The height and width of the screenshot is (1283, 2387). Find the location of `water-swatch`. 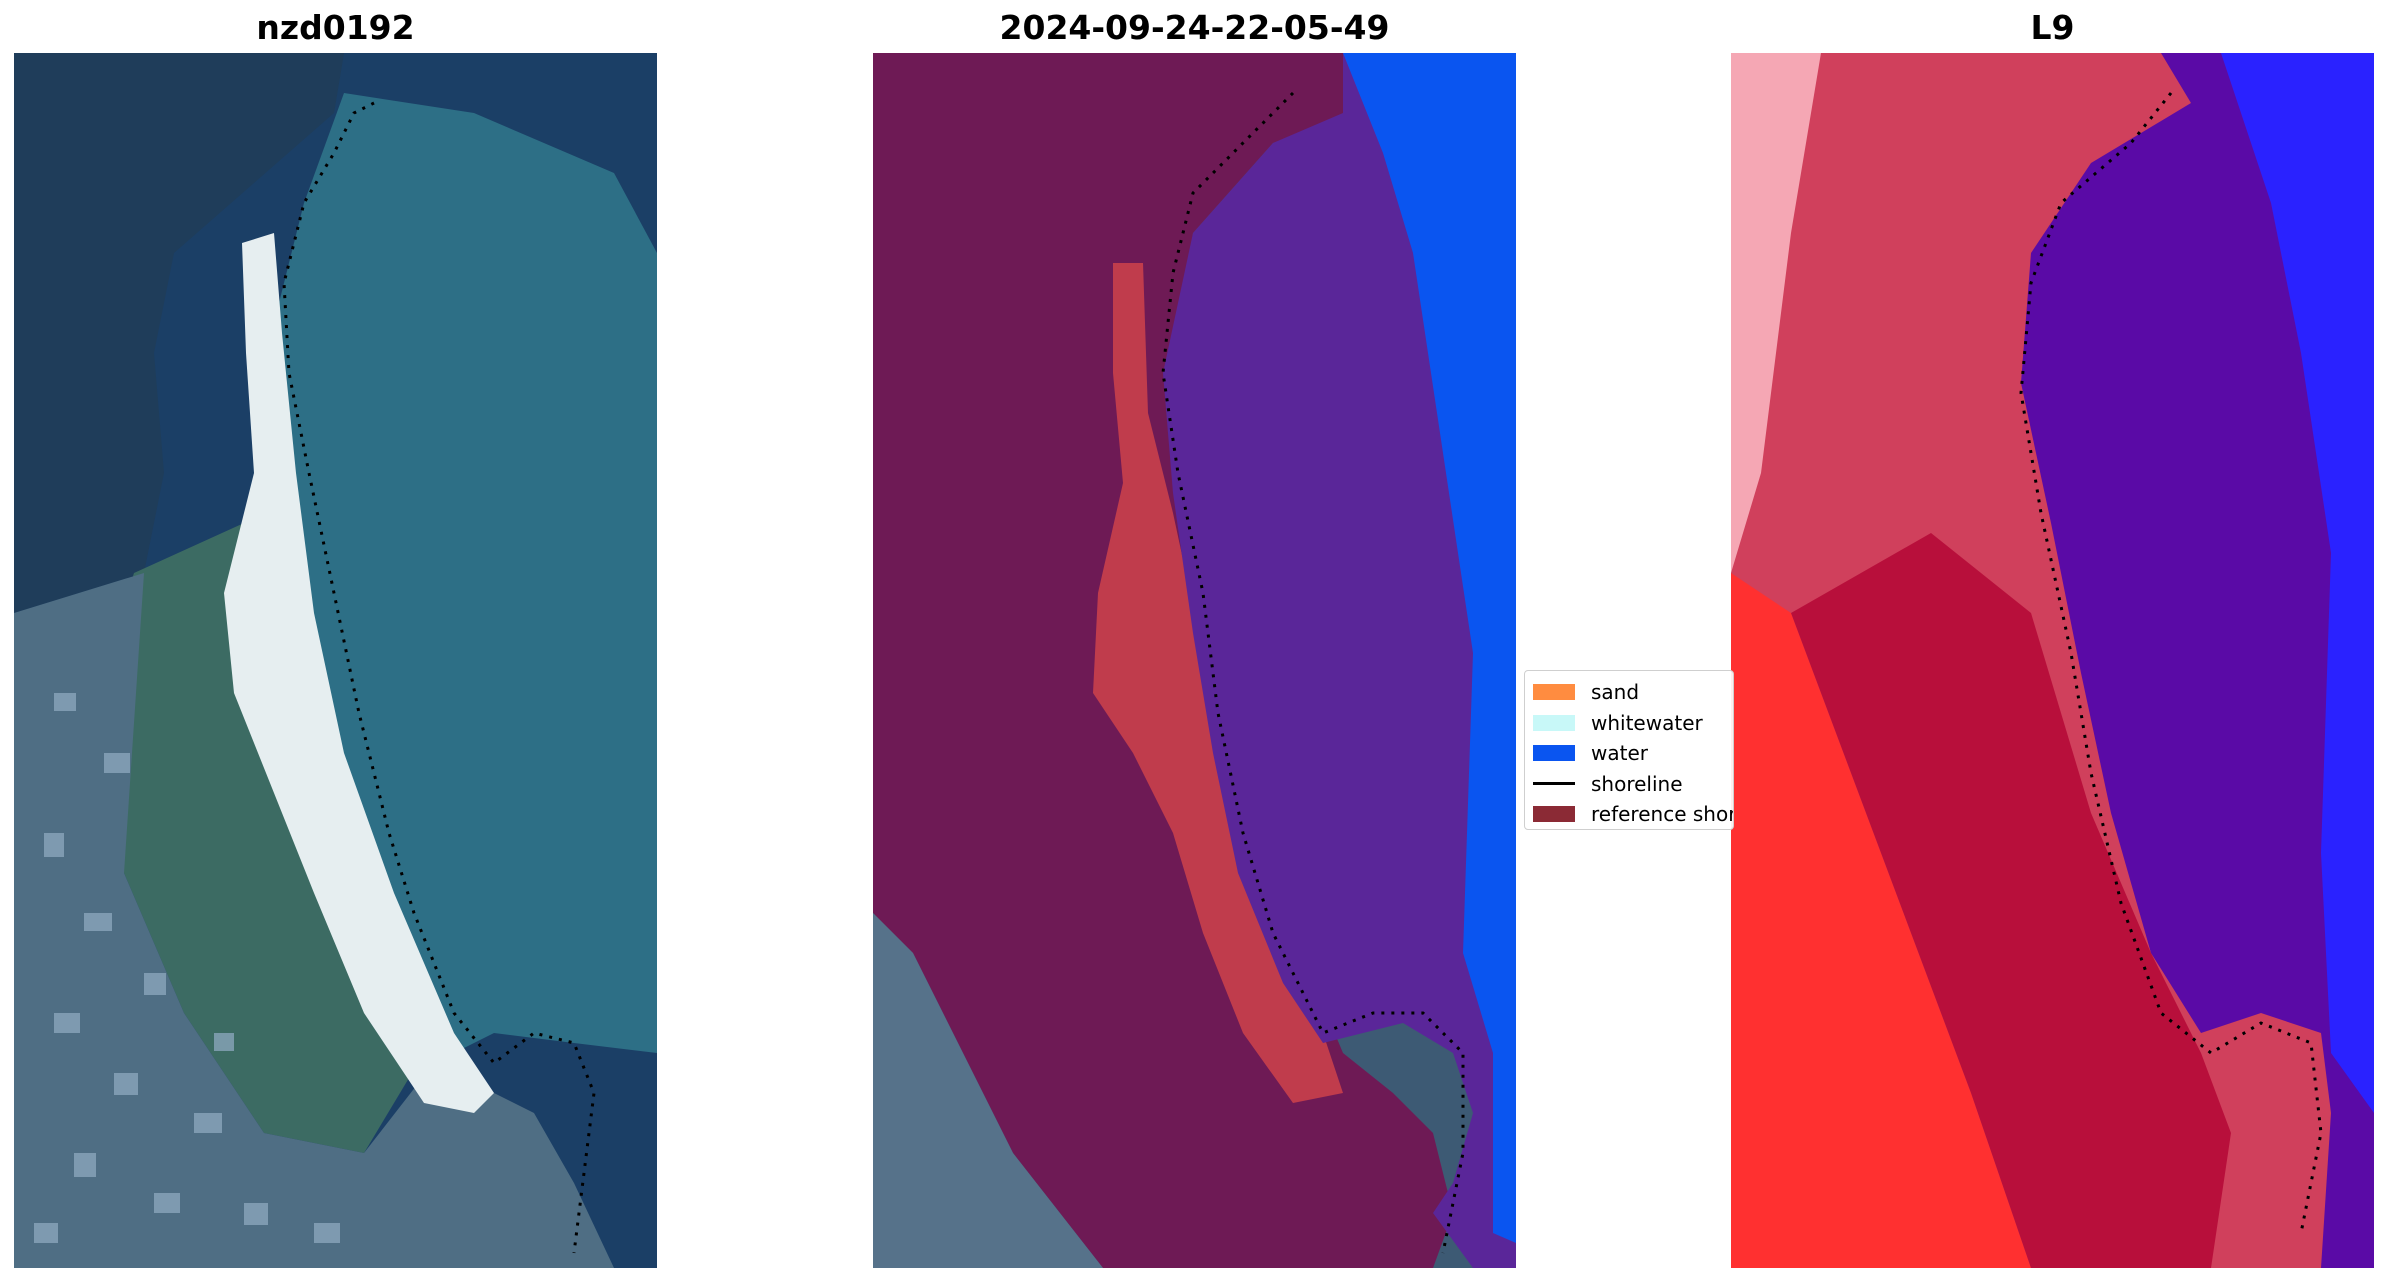

water-swatch is located at coordinates (1554, 753).